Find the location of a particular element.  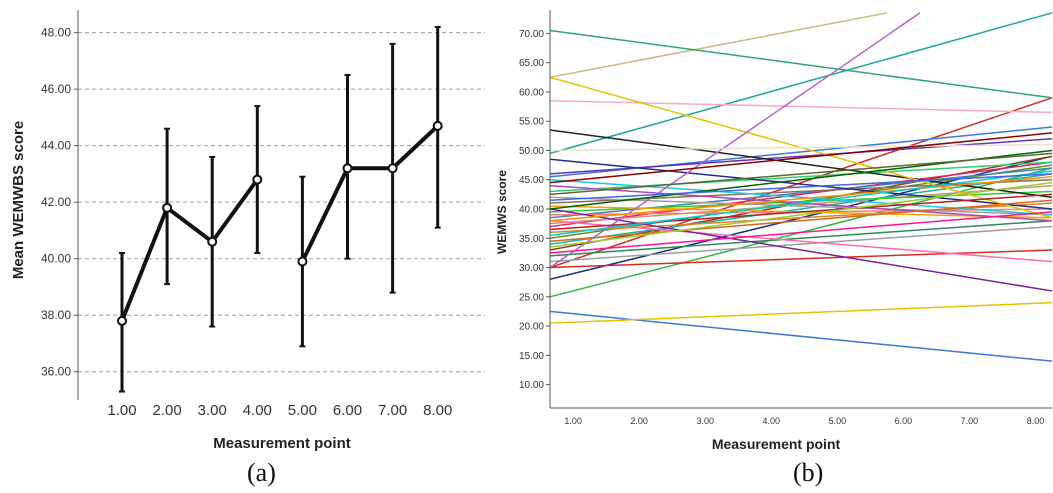

panel-b-x-tick-label: 3.00 is located at coordinates (705, 421).